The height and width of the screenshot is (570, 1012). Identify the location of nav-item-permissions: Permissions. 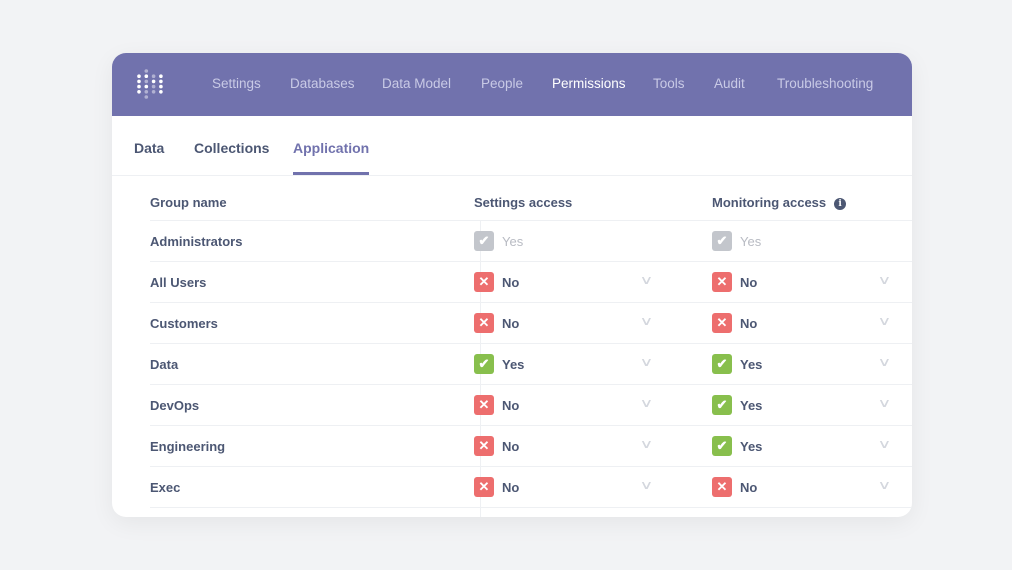
(589, 83).